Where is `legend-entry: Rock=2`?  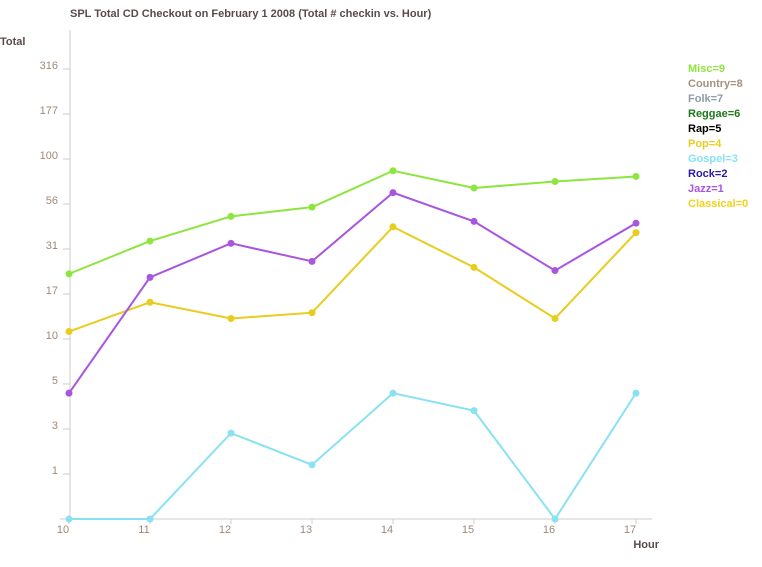 legend-entry: Rock=2 is located at coordinates (707, 174).